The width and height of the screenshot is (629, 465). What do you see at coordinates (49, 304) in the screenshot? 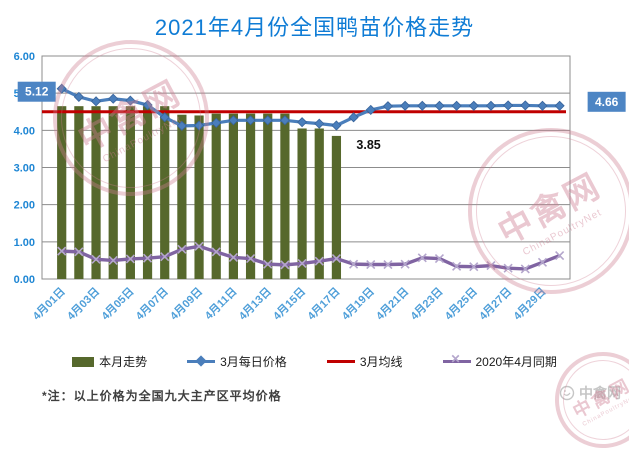
I see `x-axis-tick-label: 4月01日` at bounding box center [49, 304].